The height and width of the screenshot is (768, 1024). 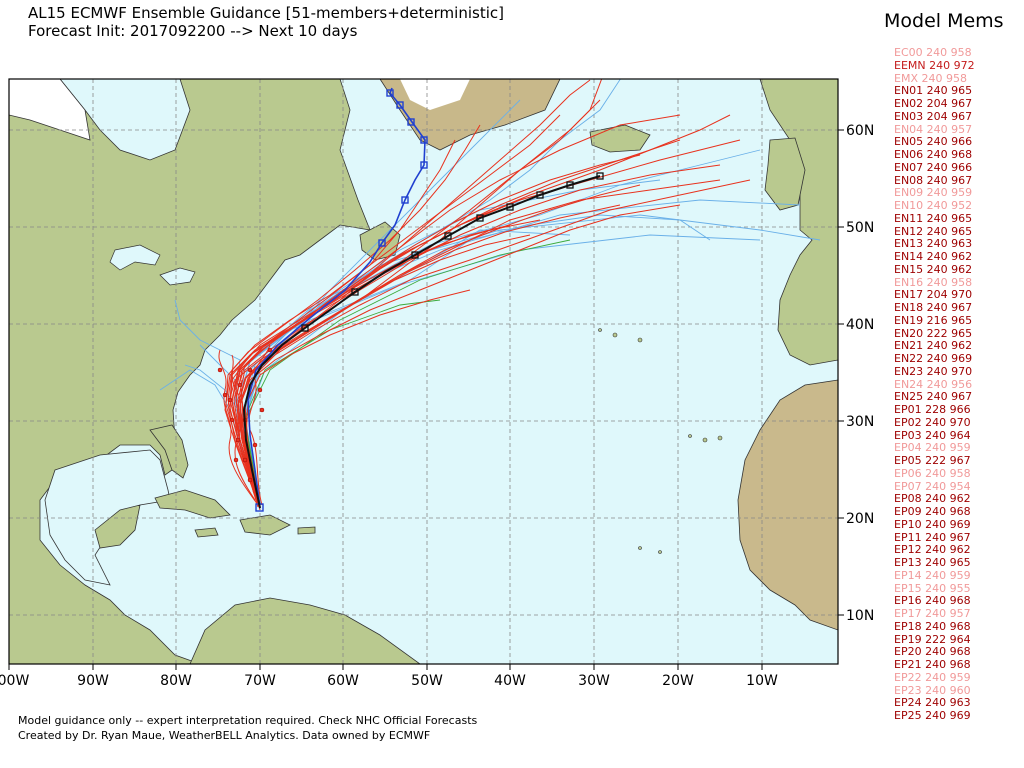 I want to click on legend-item: EP21 240 968, so click(x=932, y=664).